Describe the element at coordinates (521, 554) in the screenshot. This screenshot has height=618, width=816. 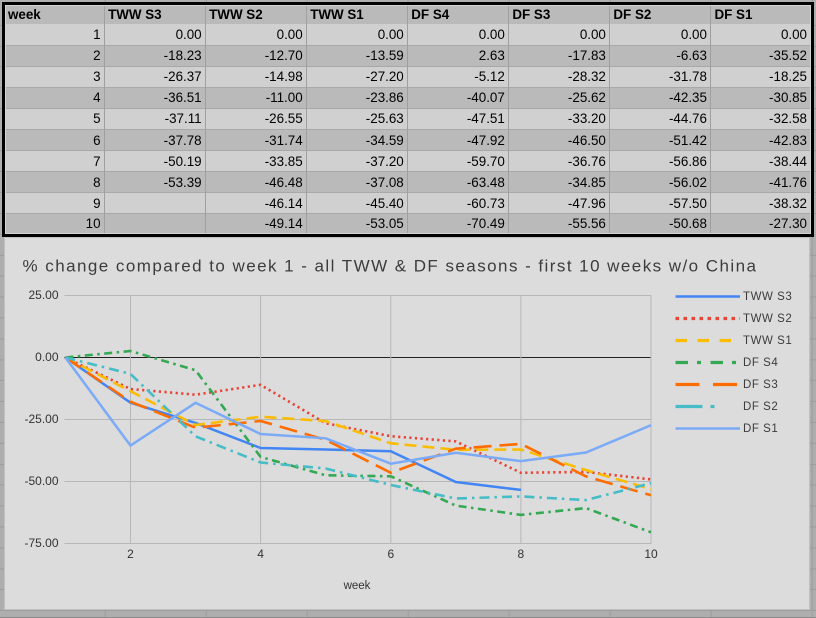
I see `svg-text: 8` at that location.